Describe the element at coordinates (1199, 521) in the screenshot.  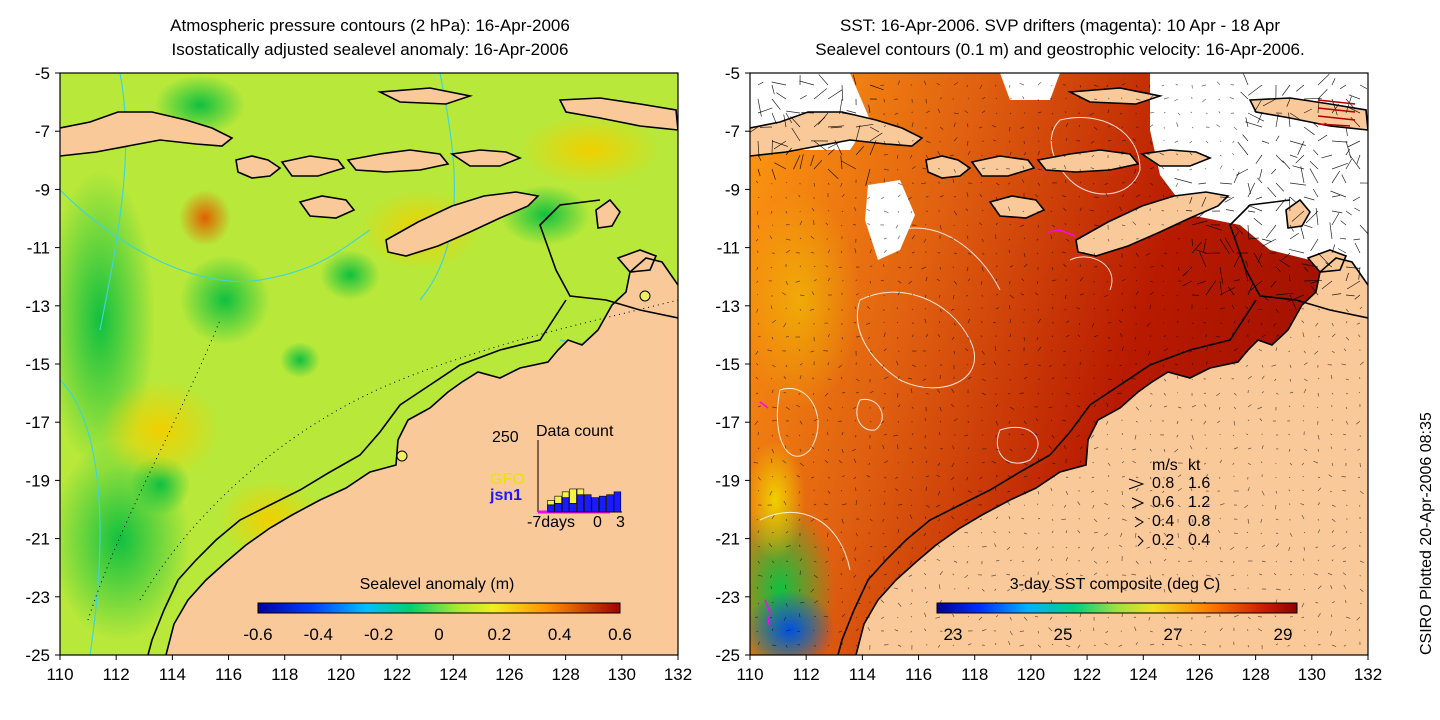
I see `velocity-legend-kt: 0.8` at that location.